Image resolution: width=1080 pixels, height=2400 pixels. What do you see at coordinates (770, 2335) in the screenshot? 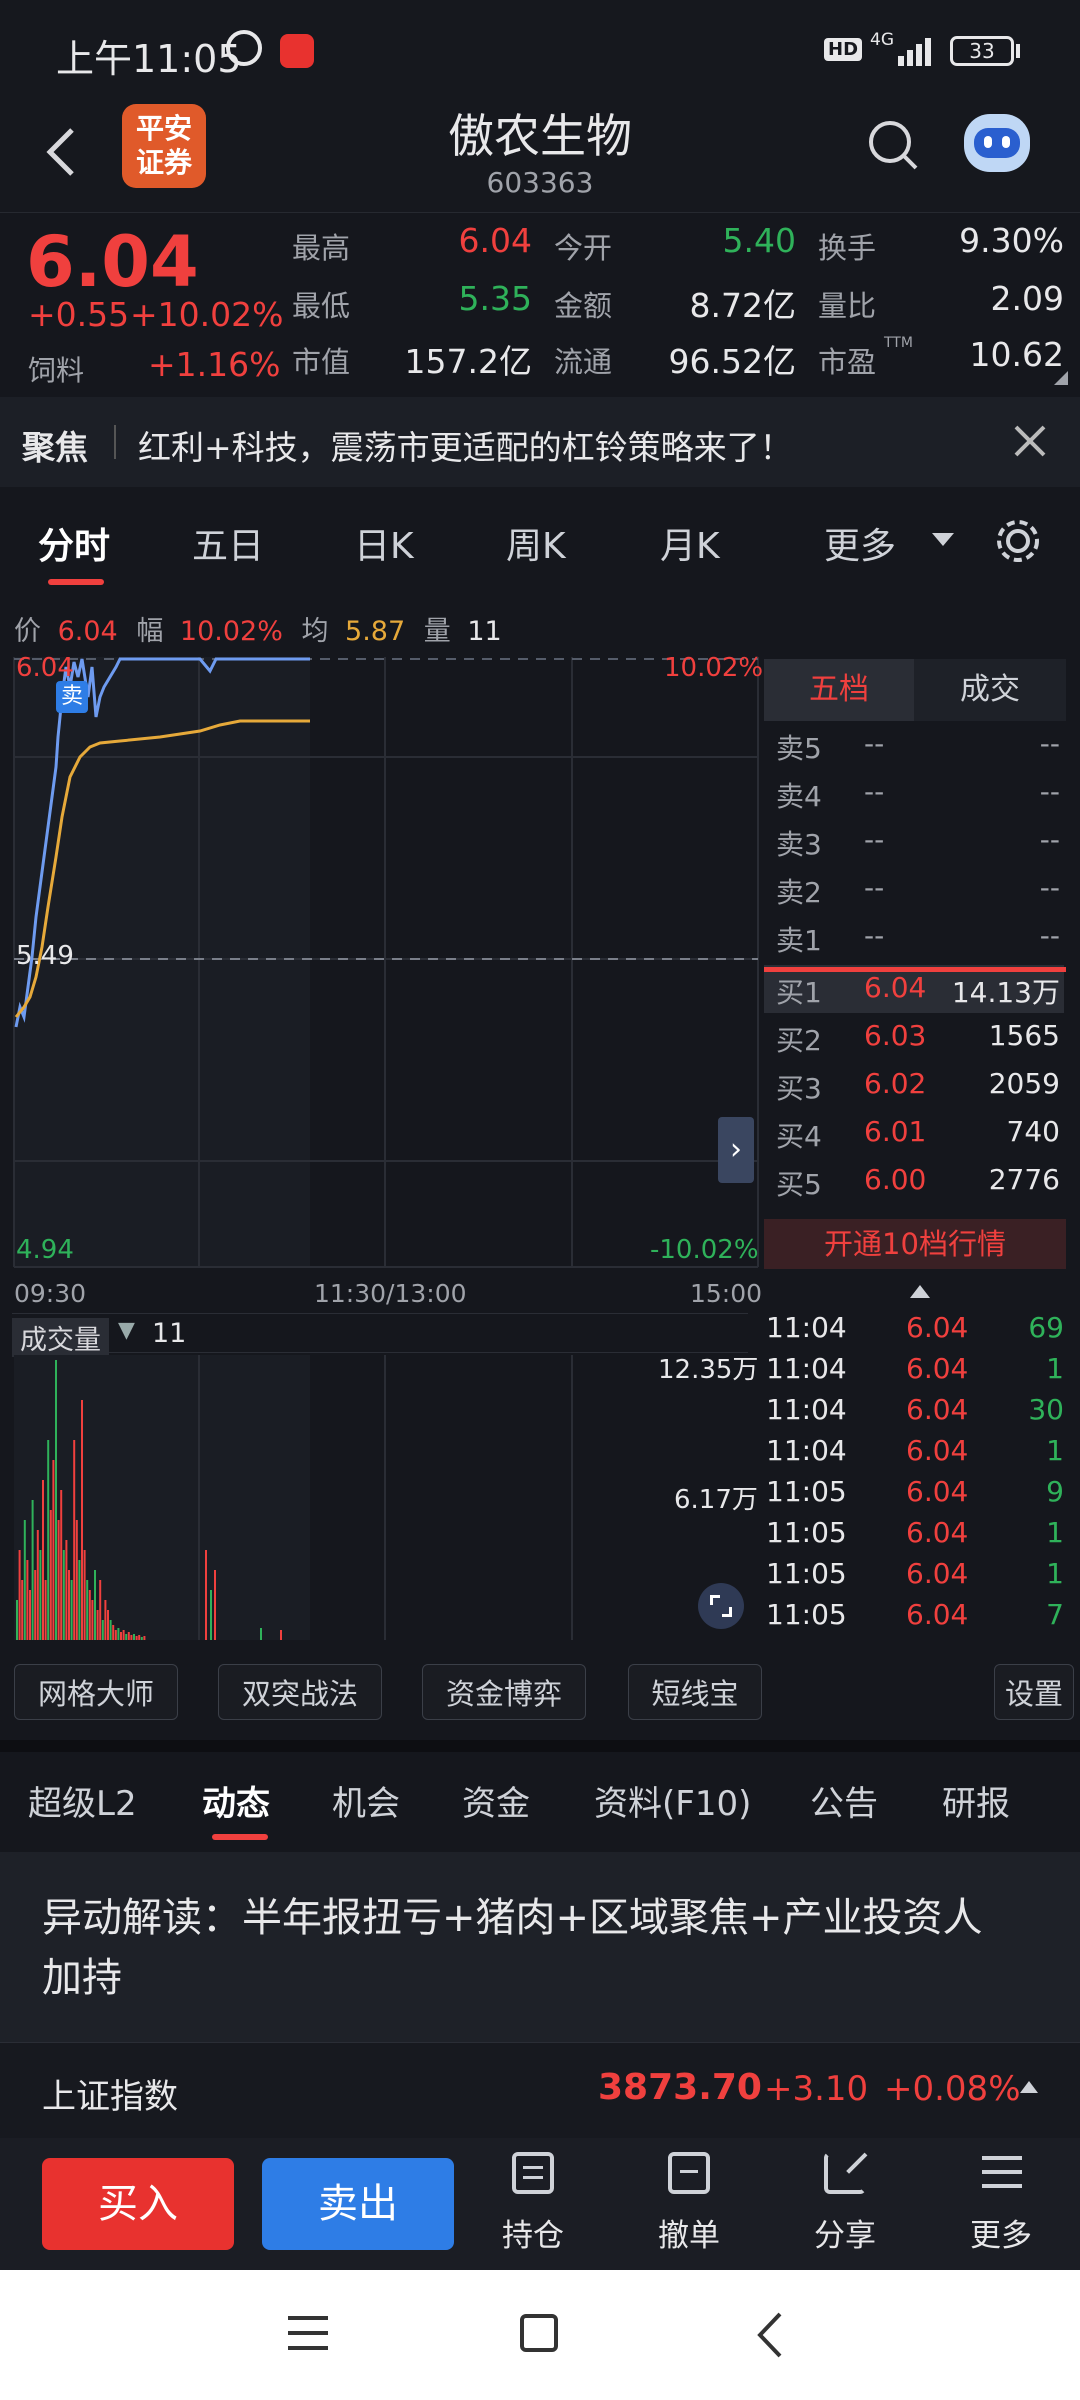
I see `back-nav-icon` at bounding box center [770, 2335].